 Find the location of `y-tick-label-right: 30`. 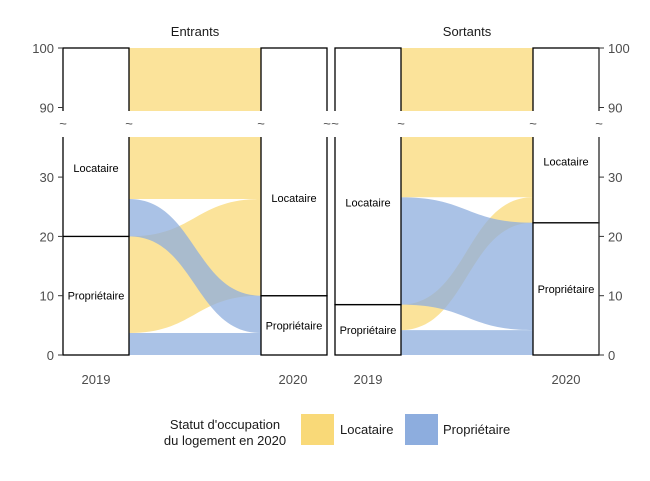

y-tick-label-right: 30 is located at coordinates (615, 177).